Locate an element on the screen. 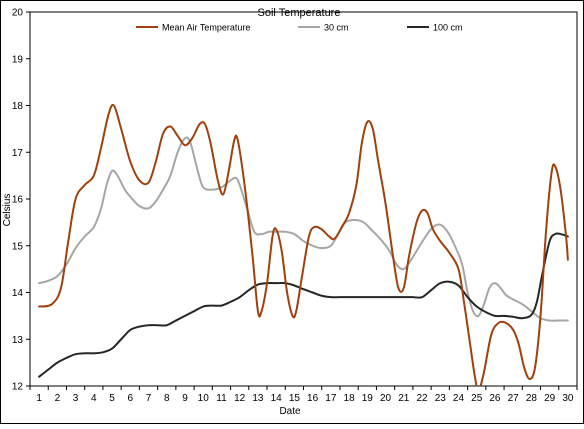 The image size is (584, 429). legend-label-30-cm: 30 cm is located at coordinates (336, 28).